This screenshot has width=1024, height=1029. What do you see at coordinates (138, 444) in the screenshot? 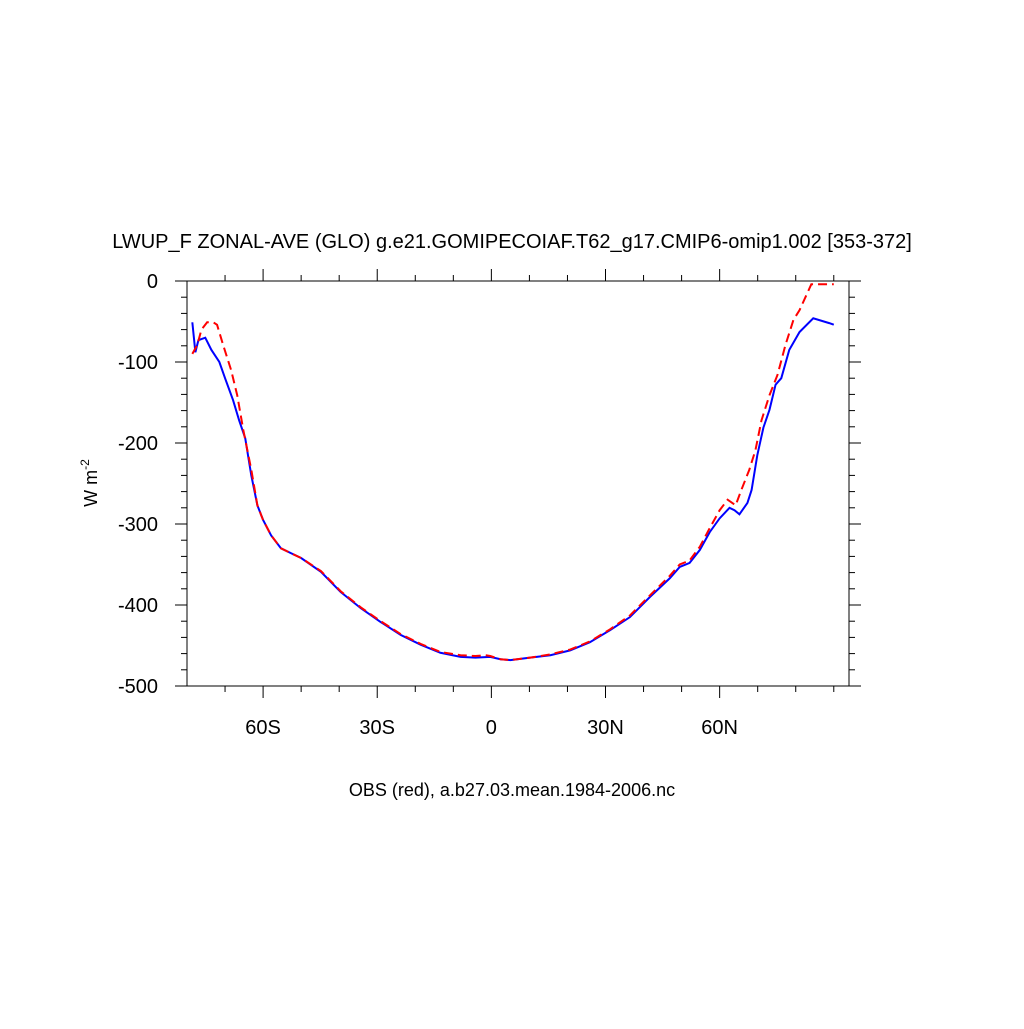
I see `y-tick-label: -200` at bounding box center [138, 444].